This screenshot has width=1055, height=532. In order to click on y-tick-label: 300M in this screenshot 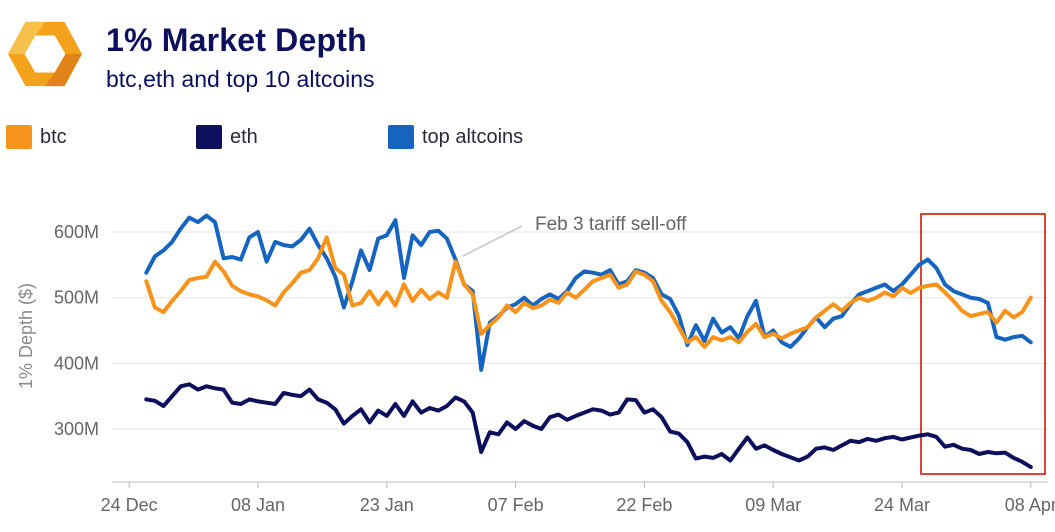, I will do `click(76, 429)`.